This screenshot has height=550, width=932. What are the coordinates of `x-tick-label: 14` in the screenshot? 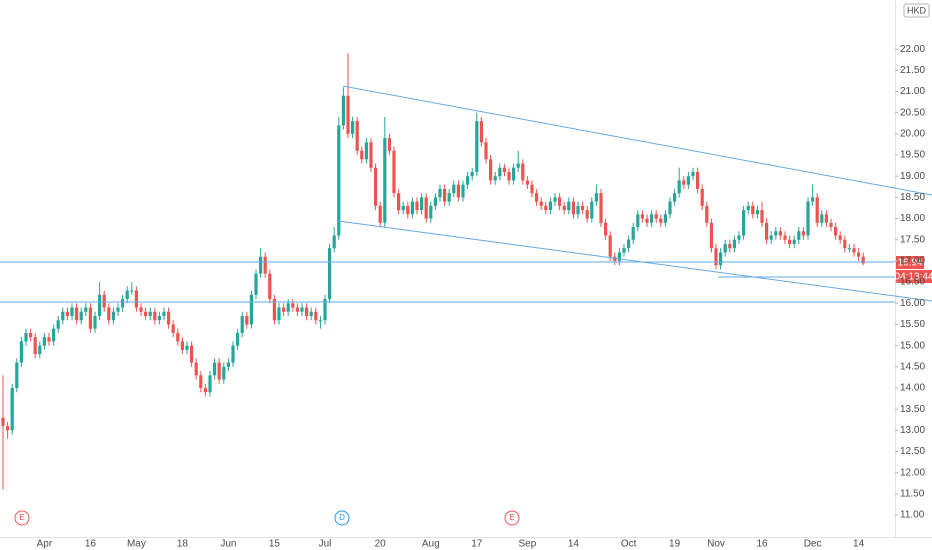 It's located at (574, 544).